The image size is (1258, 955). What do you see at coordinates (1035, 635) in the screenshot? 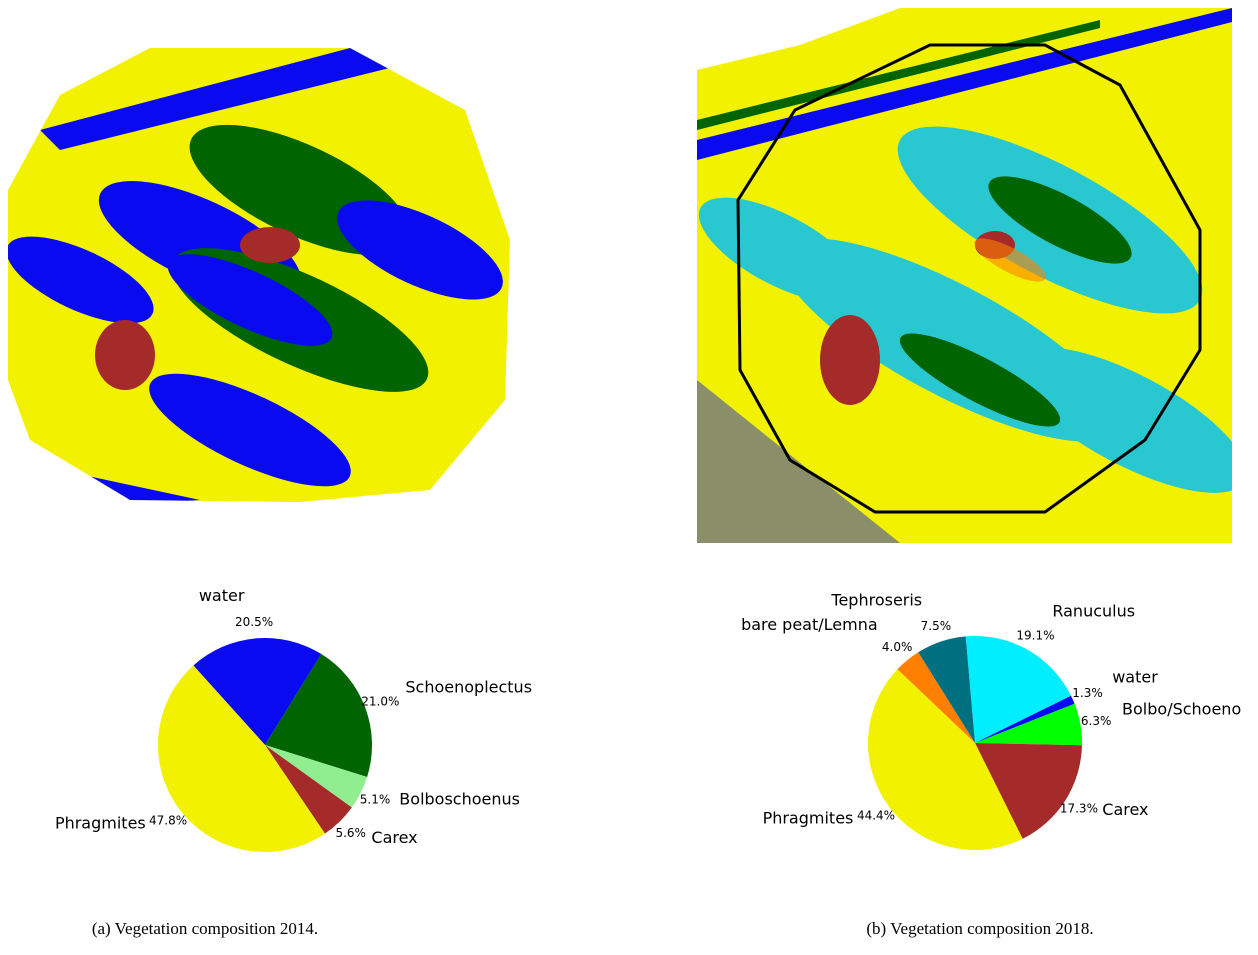
I see `slice-percent: 19.1%` at bounding box center [1035, 635].